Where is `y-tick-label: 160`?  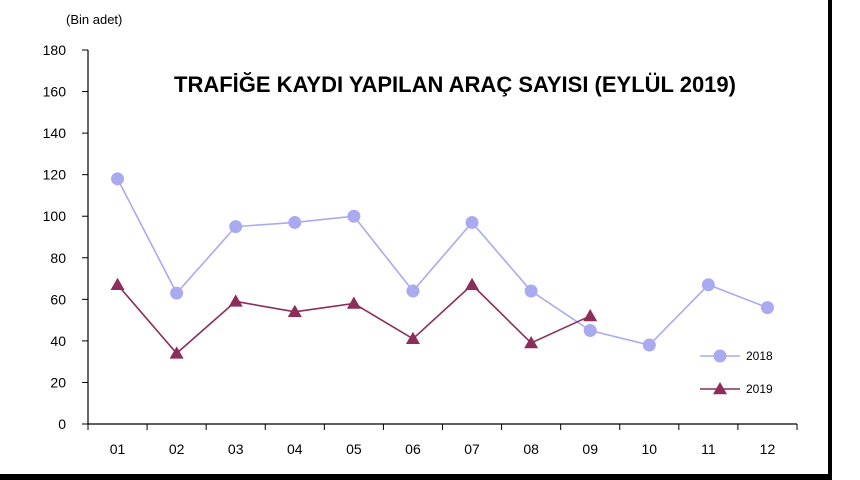
y-tick-label: 160 is located at coordinates (55, 92).